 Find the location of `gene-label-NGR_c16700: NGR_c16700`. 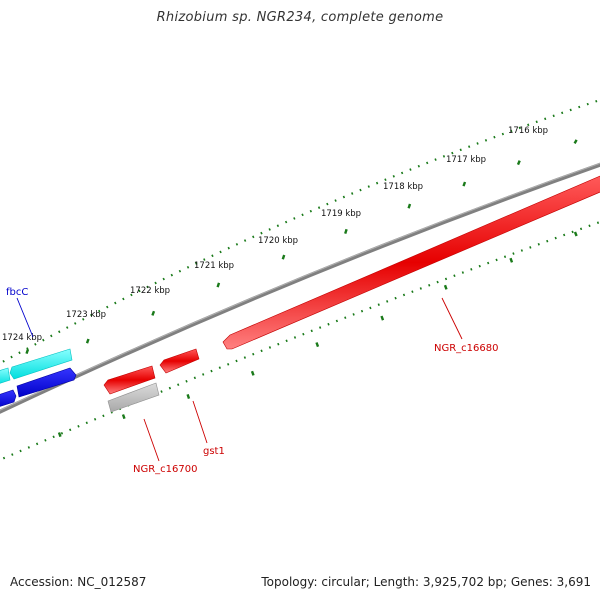

gene-label-NGR_c16700: NGR_c16700 is located at coordinates (165, 469).